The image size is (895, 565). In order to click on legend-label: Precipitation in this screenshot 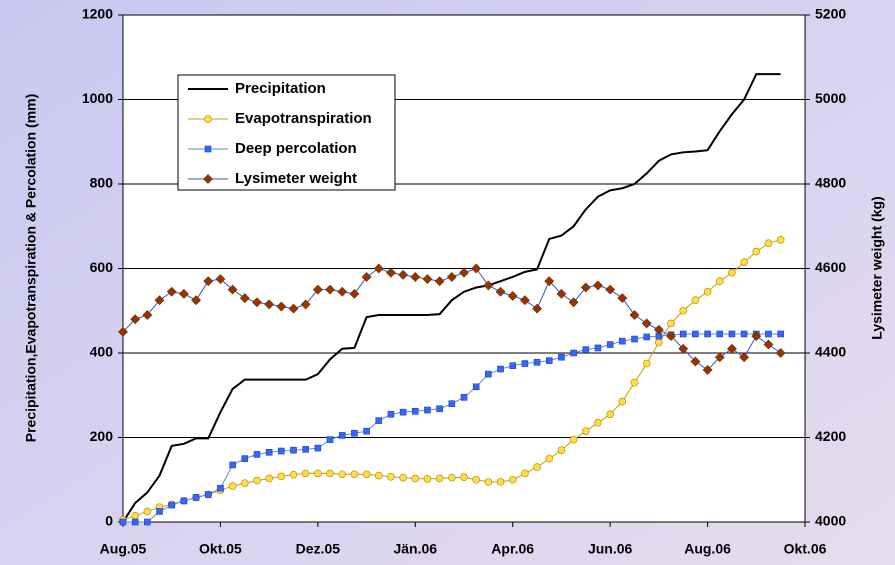, I will do `click(280, 88)`.